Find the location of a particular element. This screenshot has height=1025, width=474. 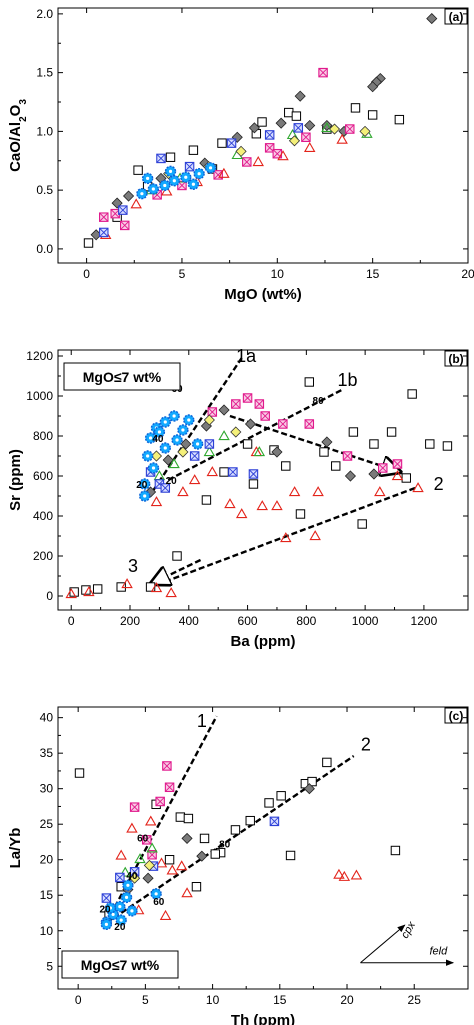

vector-label-feld: feld is located at coordinates (438, 952).